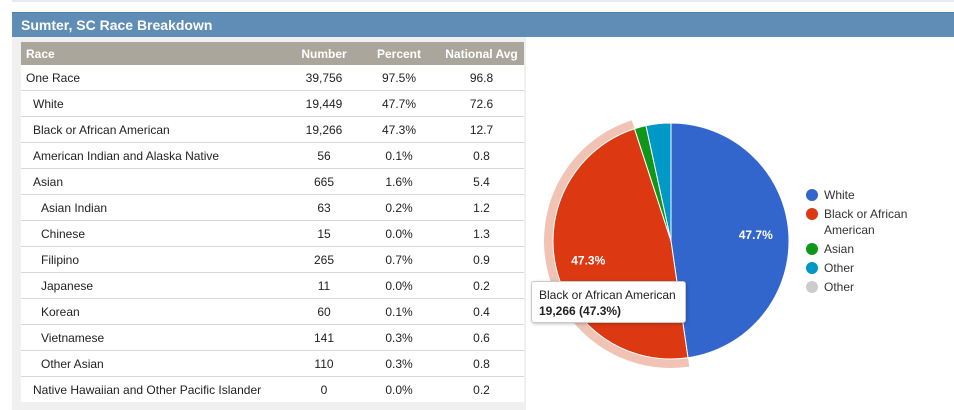 The image size is (954, 410). What do you see at coordinates (607, 295) in the screenshot?
I see `tooltip-title: Black or African American` at bounding box center [607, 295].